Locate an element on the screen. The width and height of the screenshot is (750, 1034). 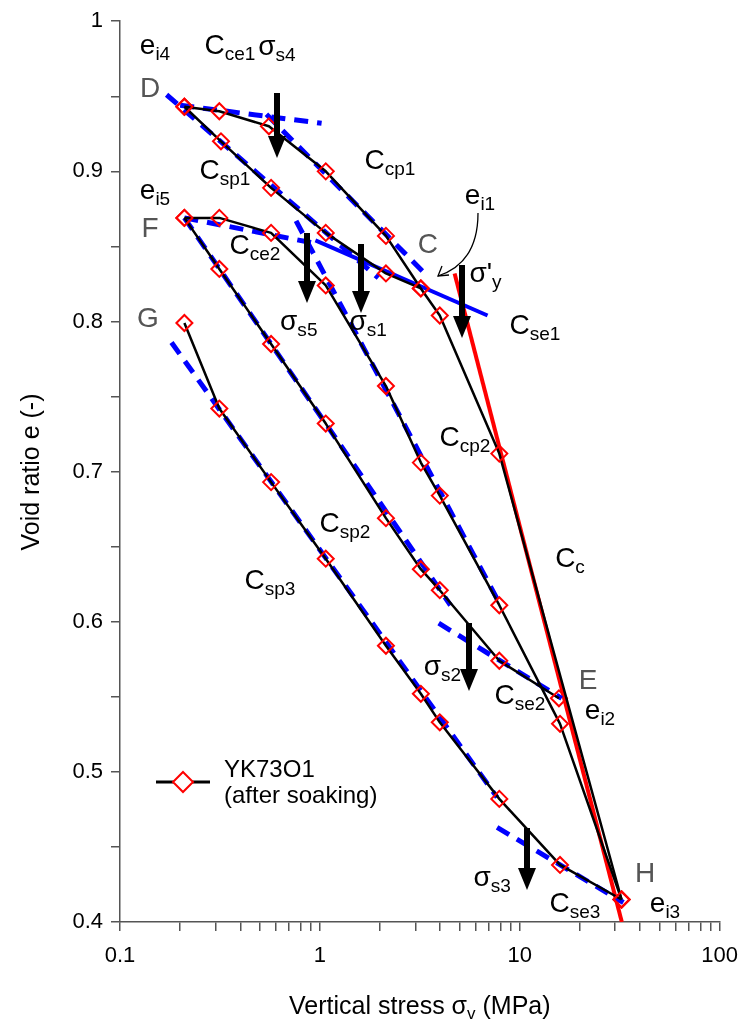
x-tick-label: 1 is located at coordinates (320, 955).